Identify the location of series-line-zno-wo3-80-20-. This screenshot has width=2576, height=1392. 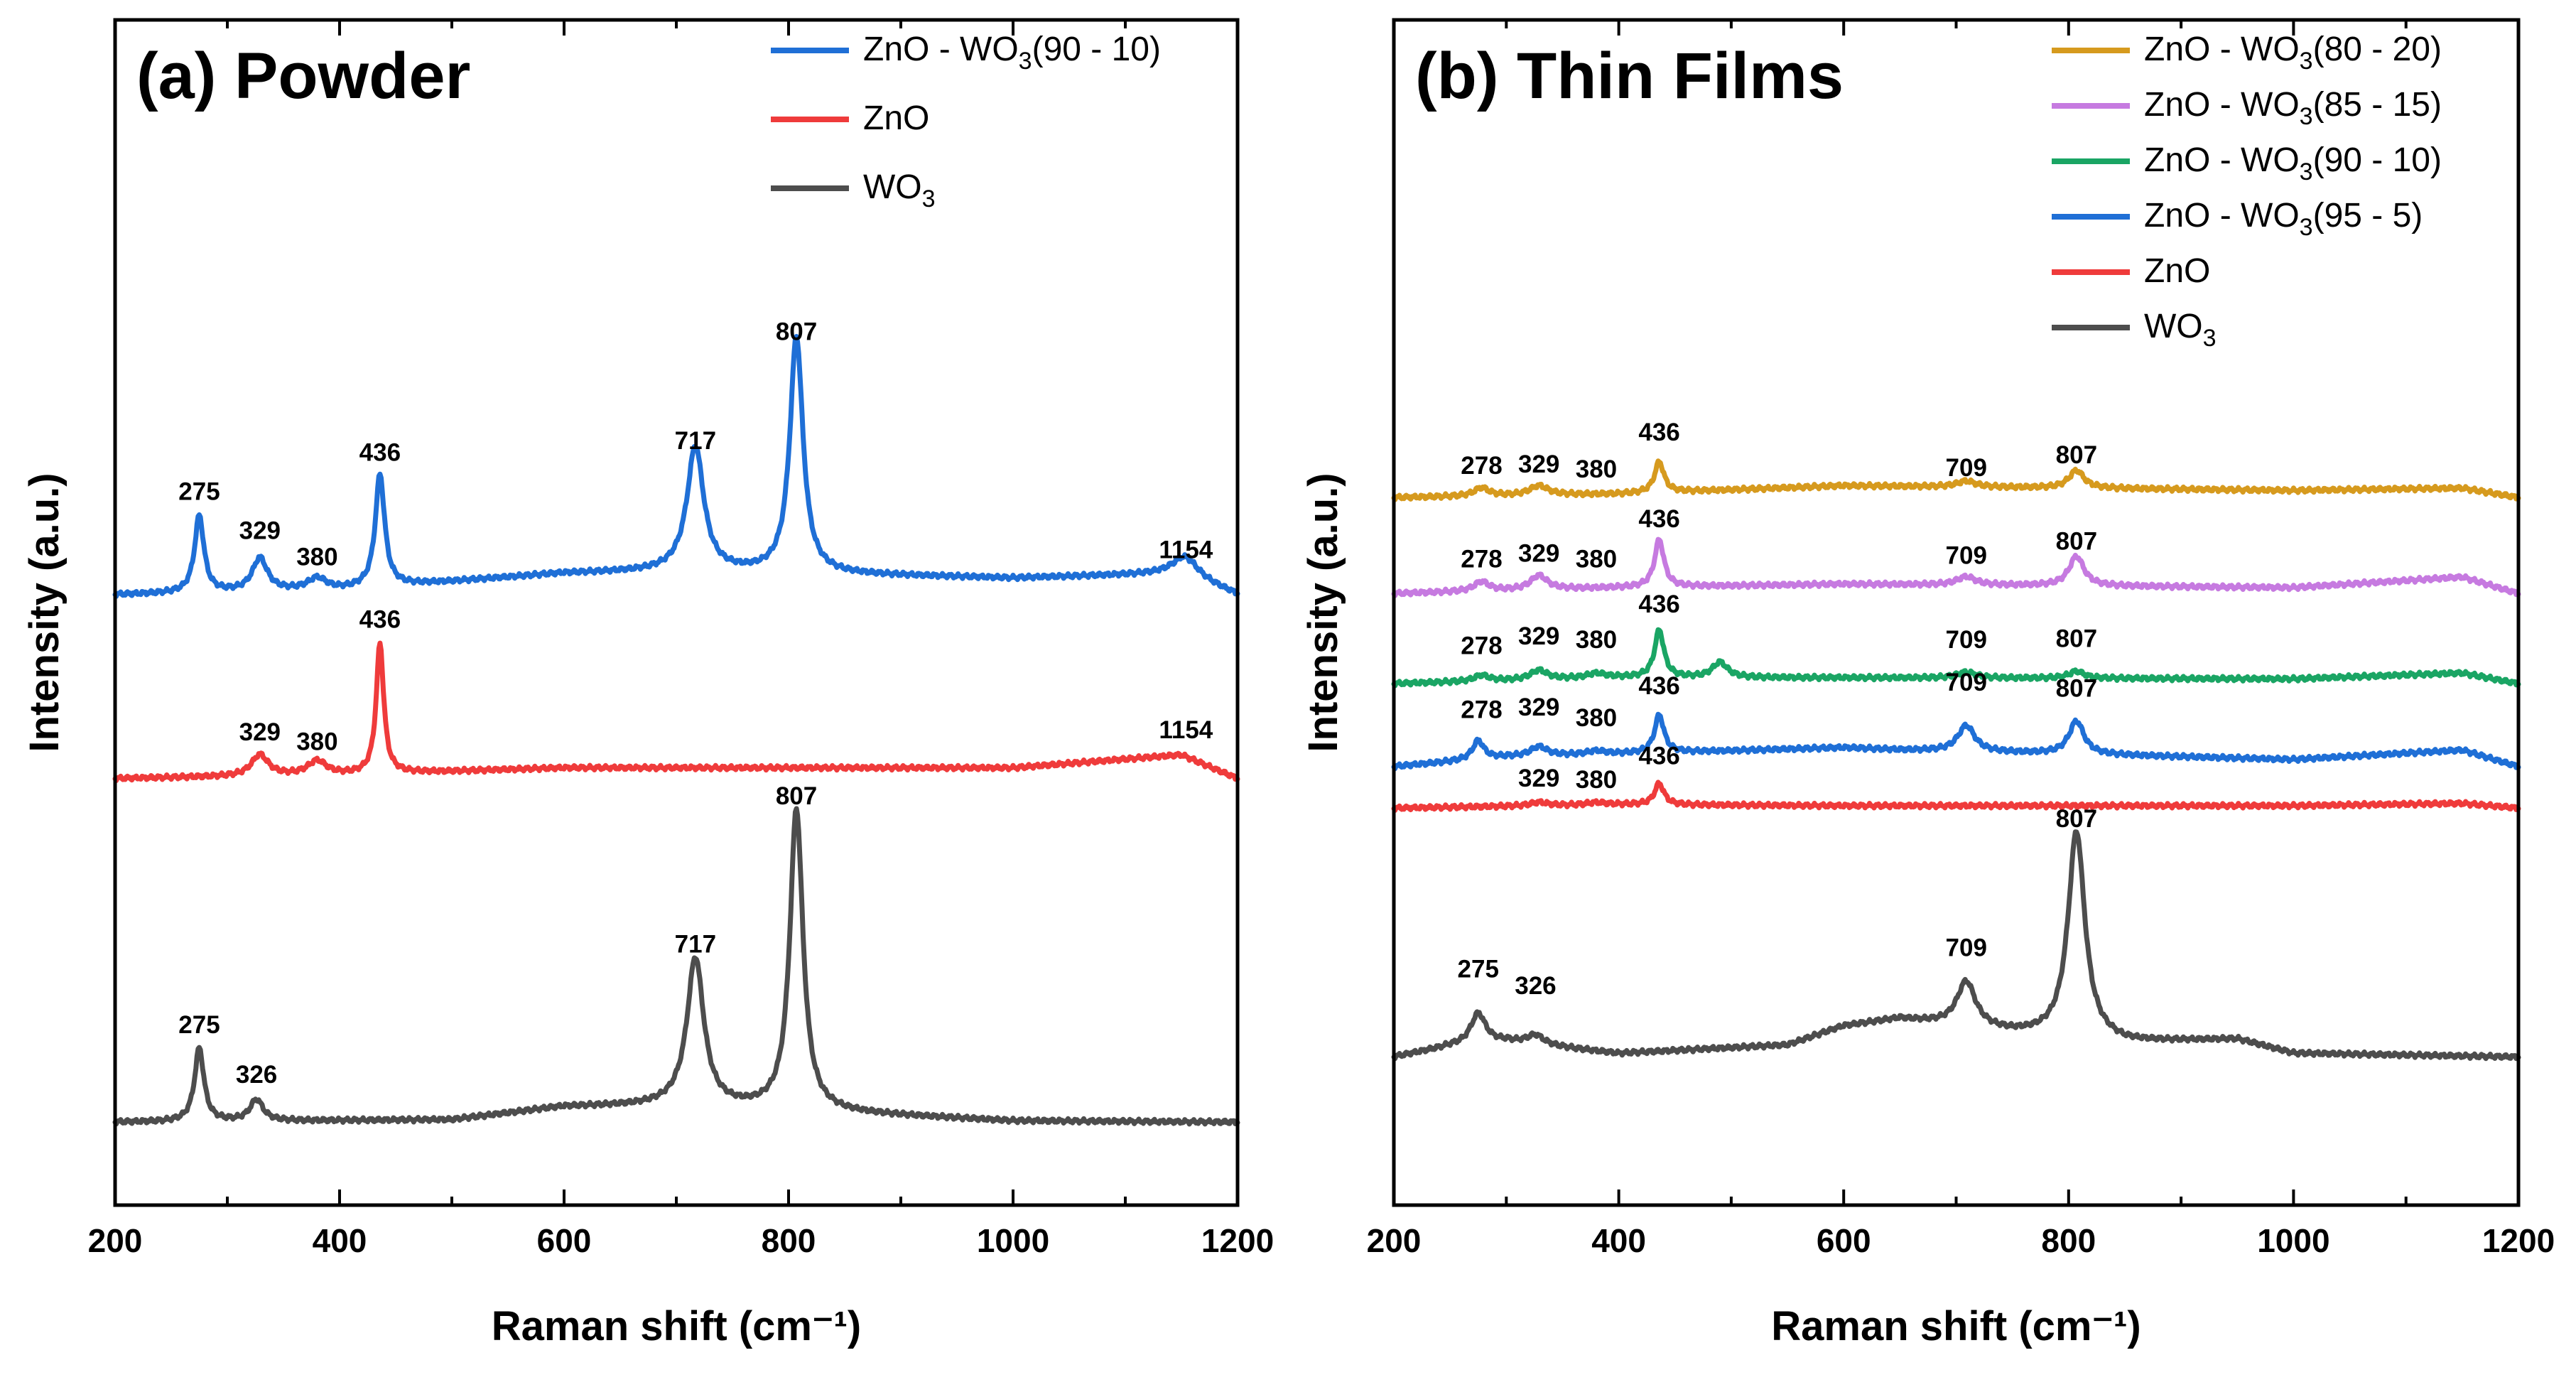
(1956, 480).